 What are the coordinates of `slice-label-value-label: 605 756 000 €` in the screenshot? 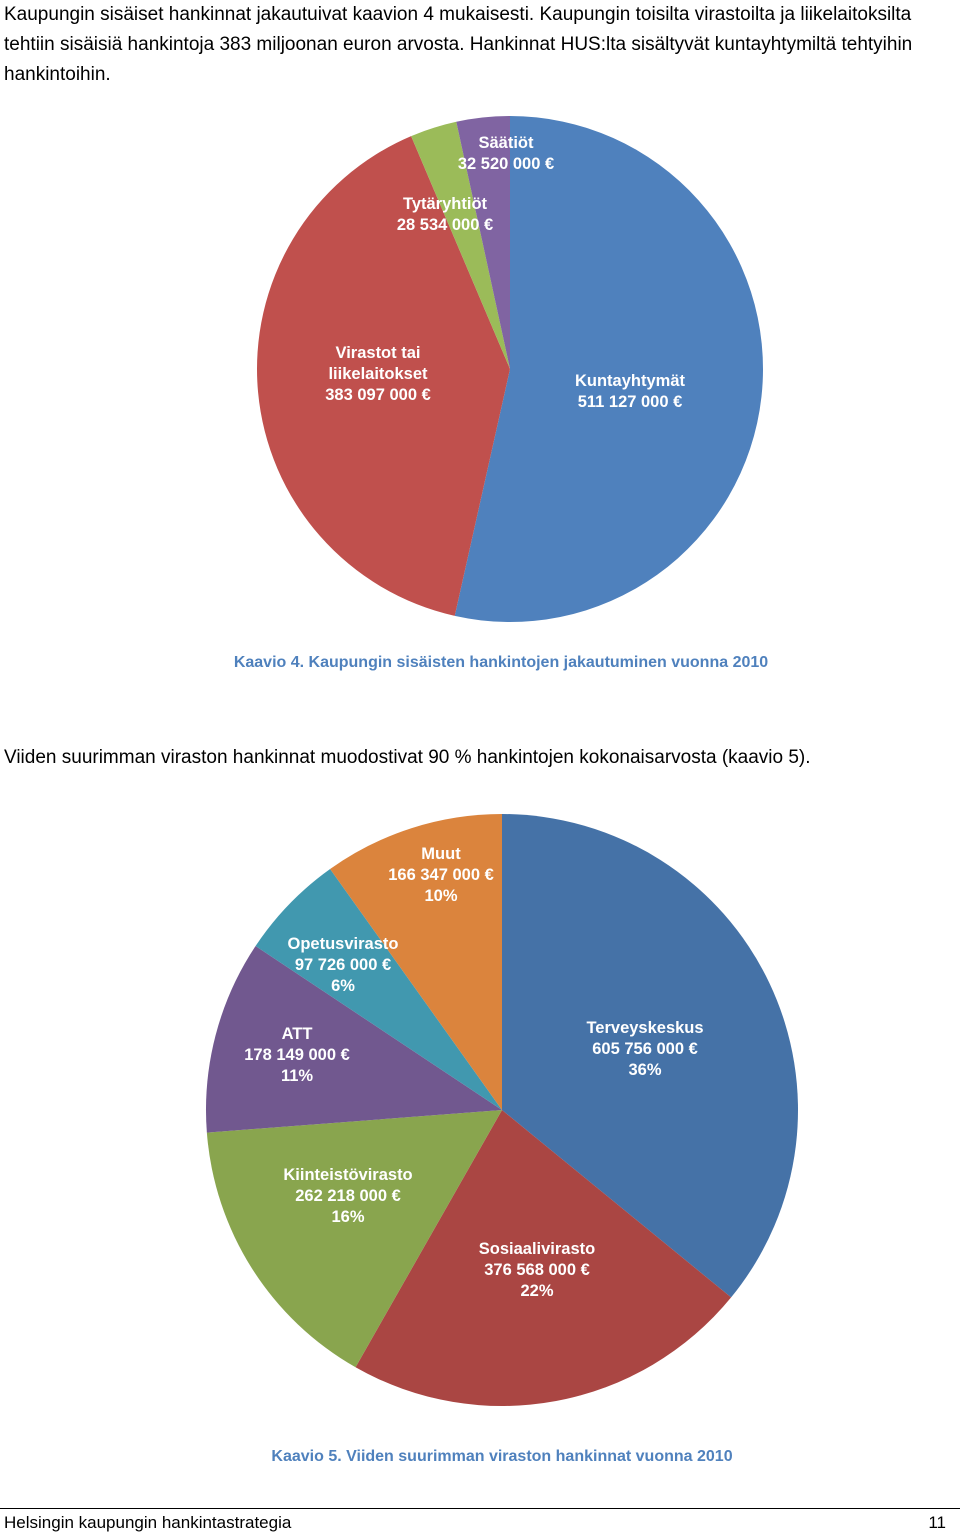 It's located at (645, 1049).